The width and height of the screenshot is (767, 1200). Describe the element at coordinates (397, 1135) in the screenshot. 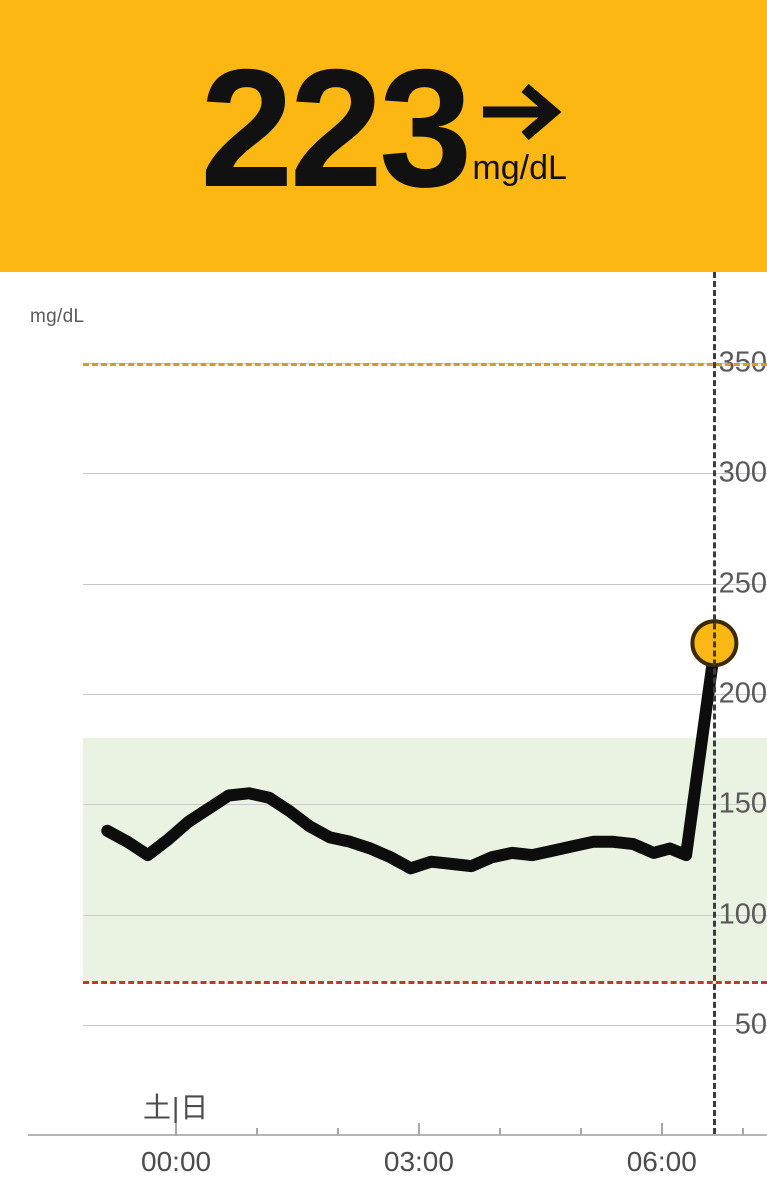

I see `x-axis-line` at that location.